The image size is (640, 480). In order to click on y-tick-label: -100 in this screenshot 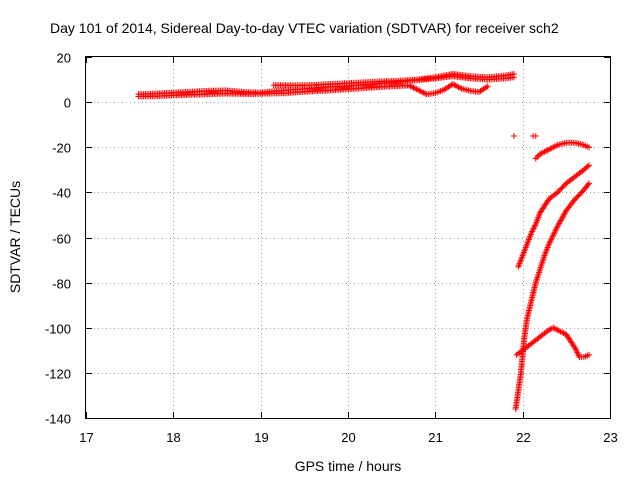, I will do `click(58, 329)`.